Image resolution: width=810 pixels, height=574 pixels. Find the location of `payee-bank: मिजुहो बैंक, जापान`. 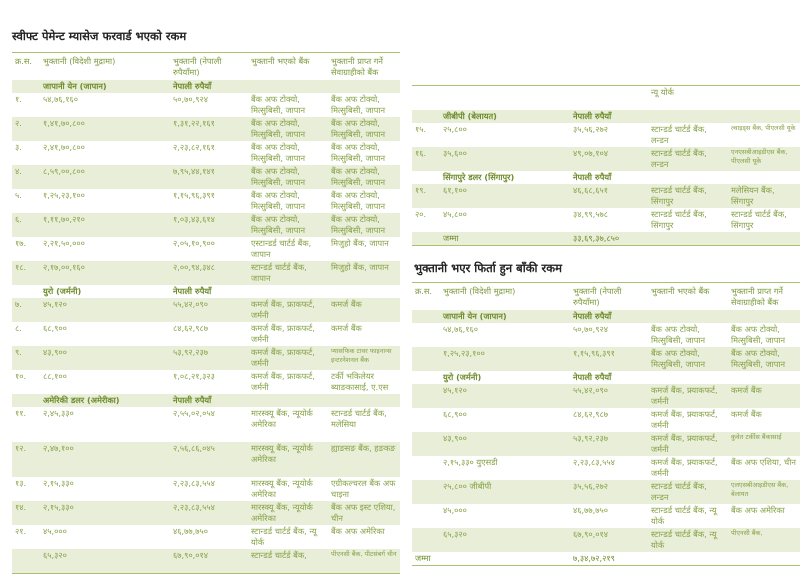

payee-bank: मिजुहो बैंक, जापान is located at coordinates (364, 273).